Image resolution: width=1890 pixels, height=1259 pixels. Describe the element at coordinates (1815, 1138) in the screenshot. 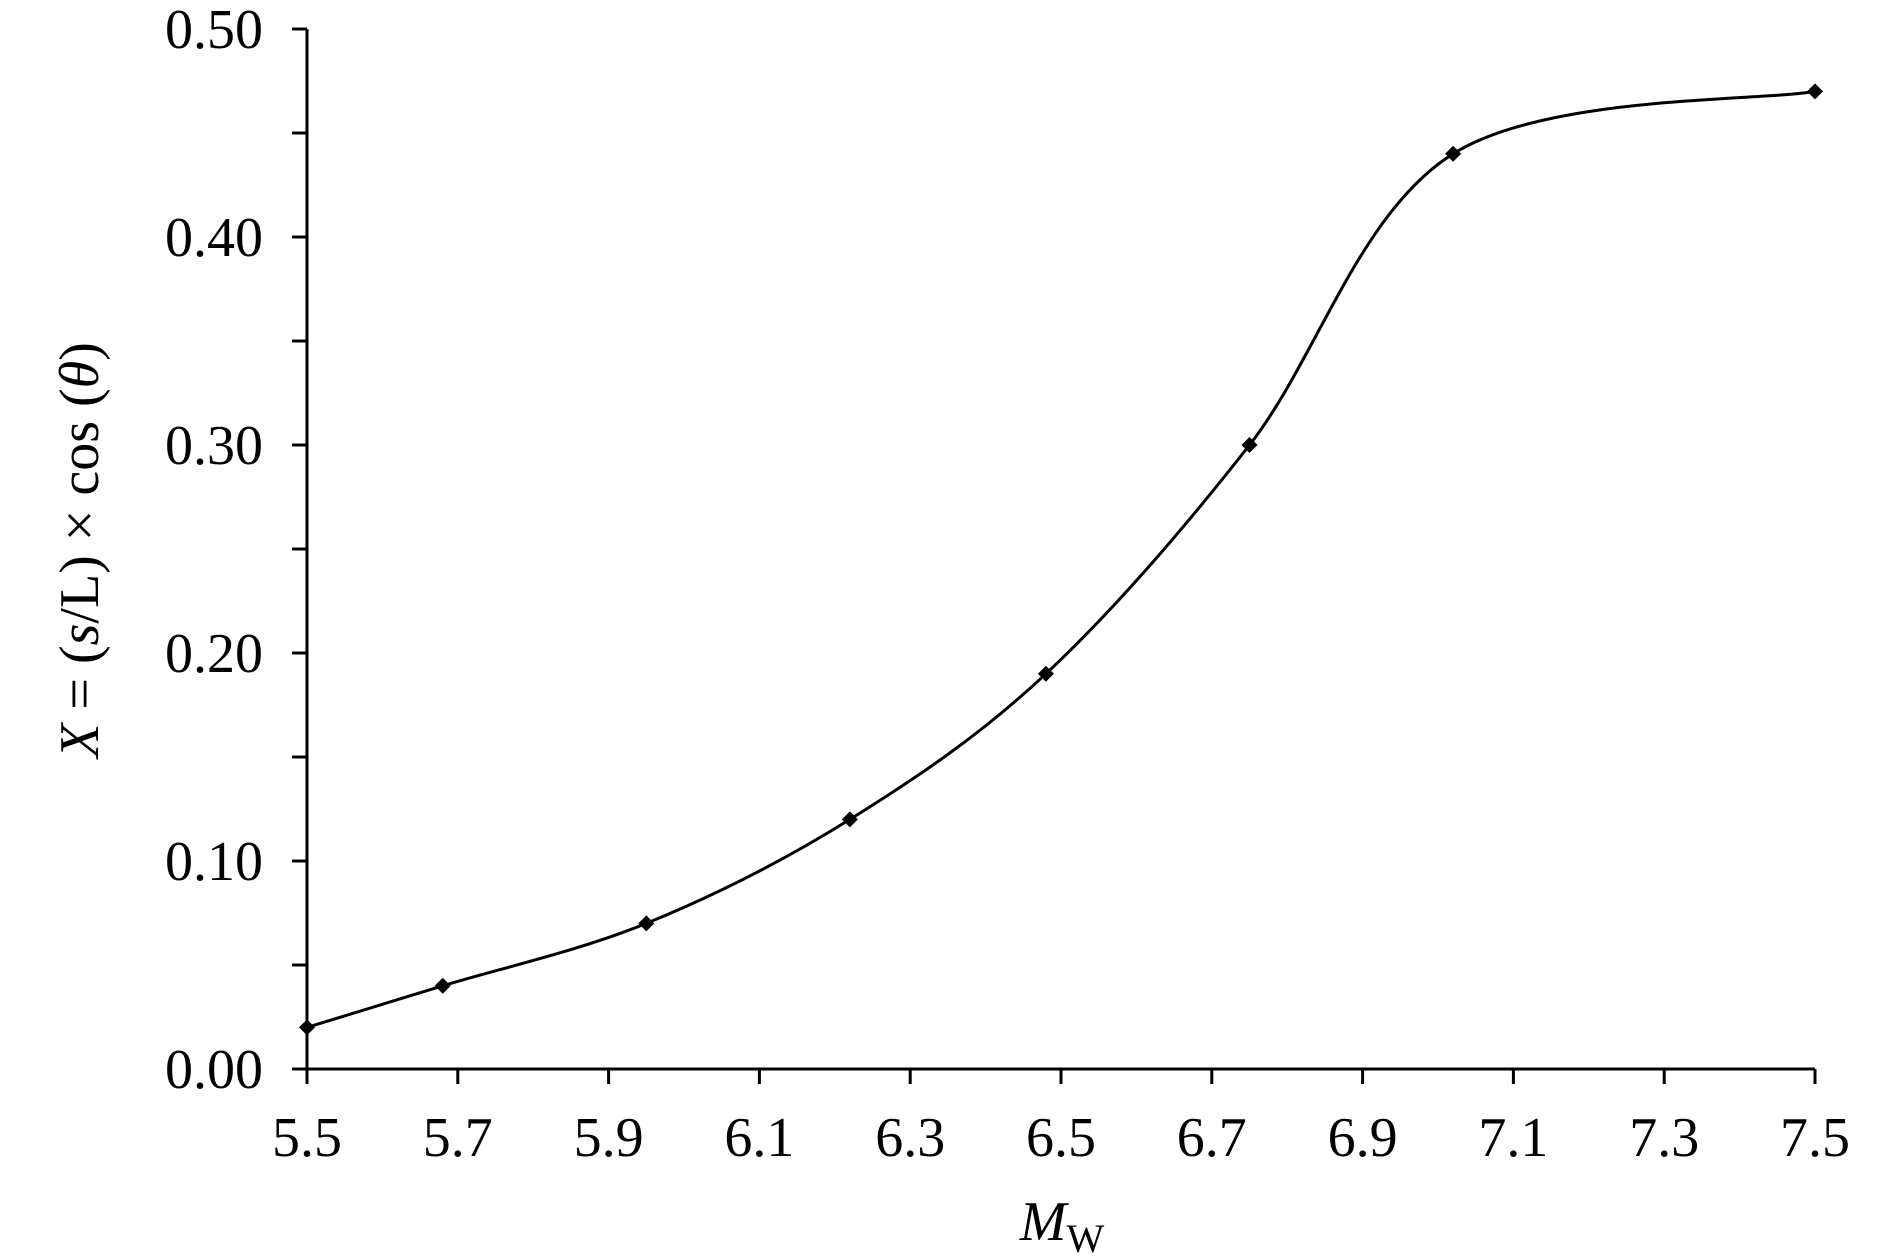

I see `x-tick-label: 7.5` at that location.